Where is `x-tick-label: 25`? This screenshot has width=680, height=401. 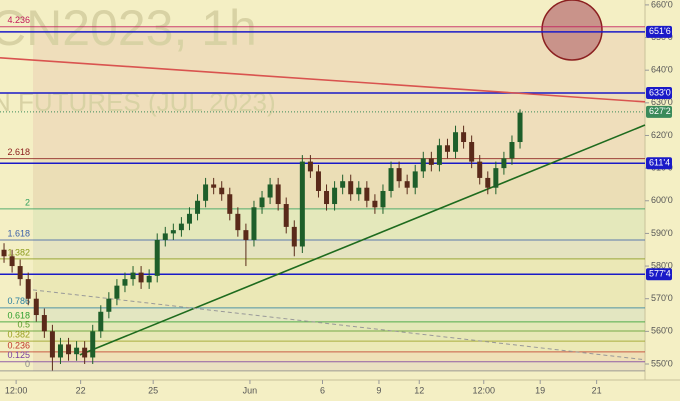 x-tick-label: 25 is located at coordinates (153, 390).